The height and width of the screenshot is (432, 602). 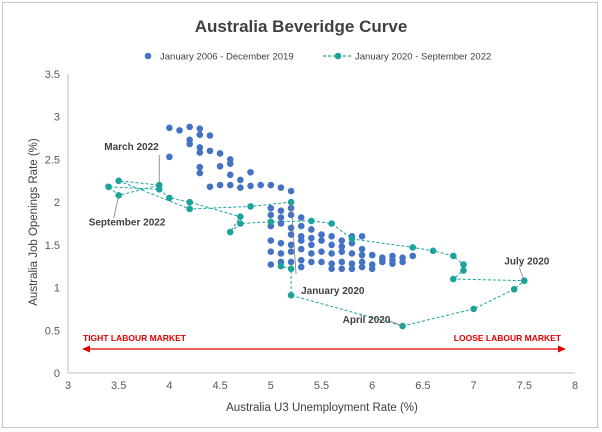 What do you see at coordinates (372, 386) in the screenshot?
I see `x-tick-label: 6` at bounding box center [372, 386].